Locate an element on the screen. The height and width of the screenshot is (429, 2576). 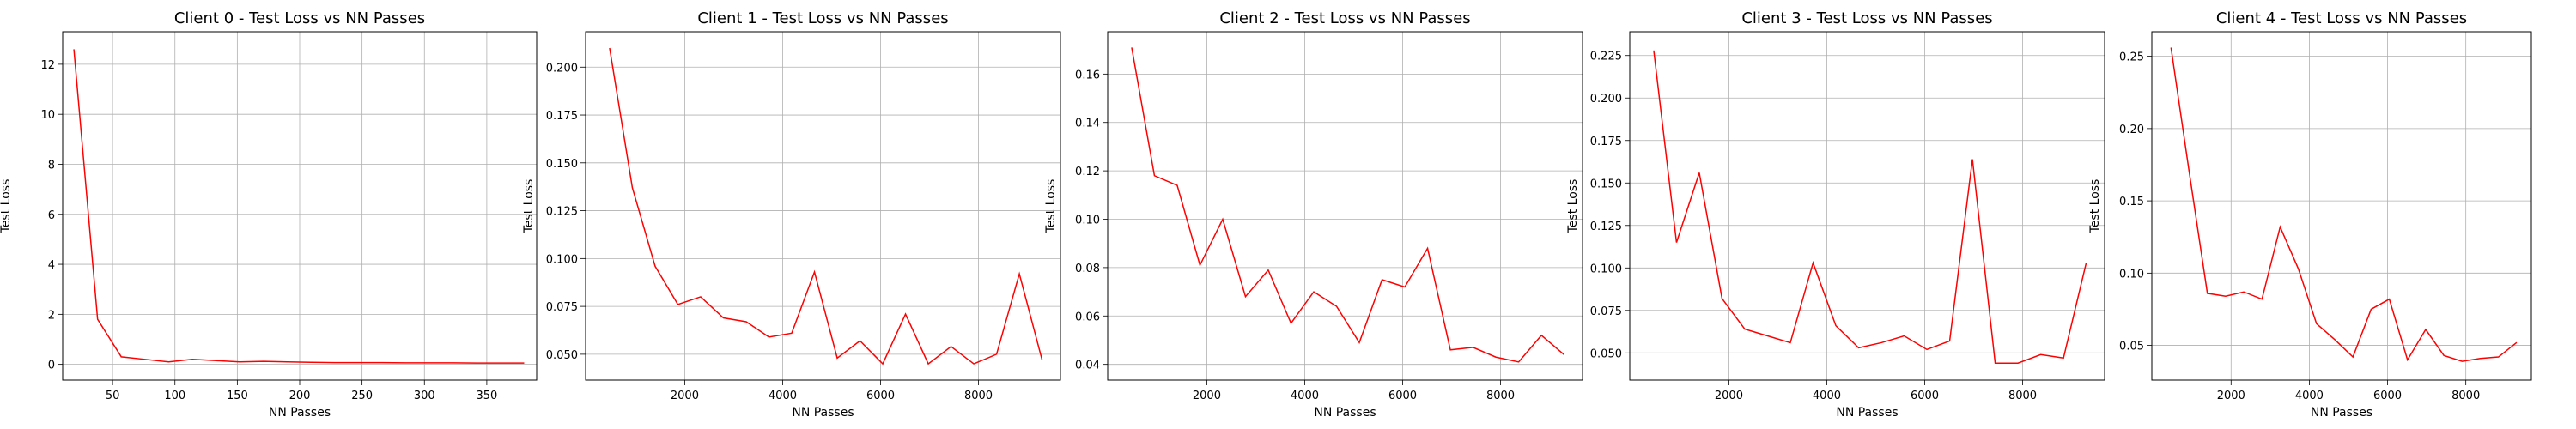
y-tick-label: 0.15 is located at coordinates (2131, 202).